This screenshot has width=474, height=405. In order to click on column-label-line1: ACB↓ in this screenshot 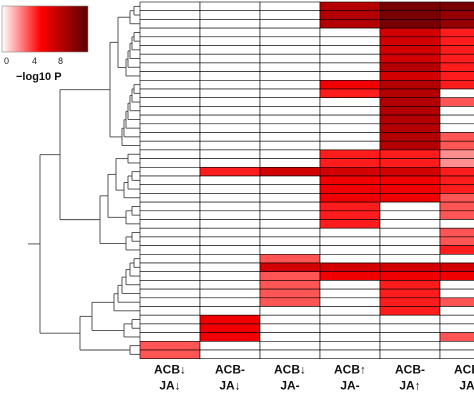, I will do `click(290, 370)`.